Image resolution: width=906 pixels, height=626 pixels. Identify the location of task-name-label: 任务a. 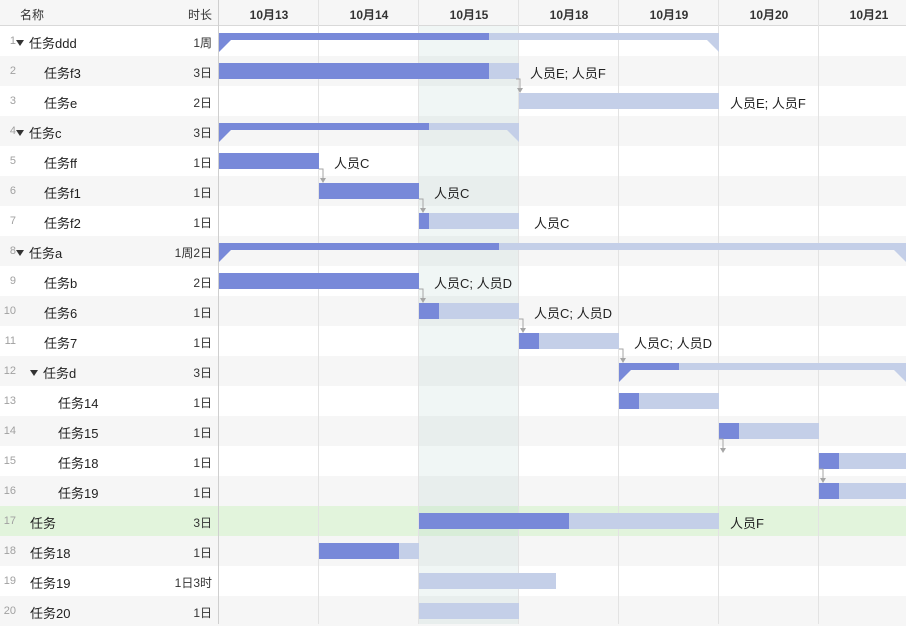
(46, 253).